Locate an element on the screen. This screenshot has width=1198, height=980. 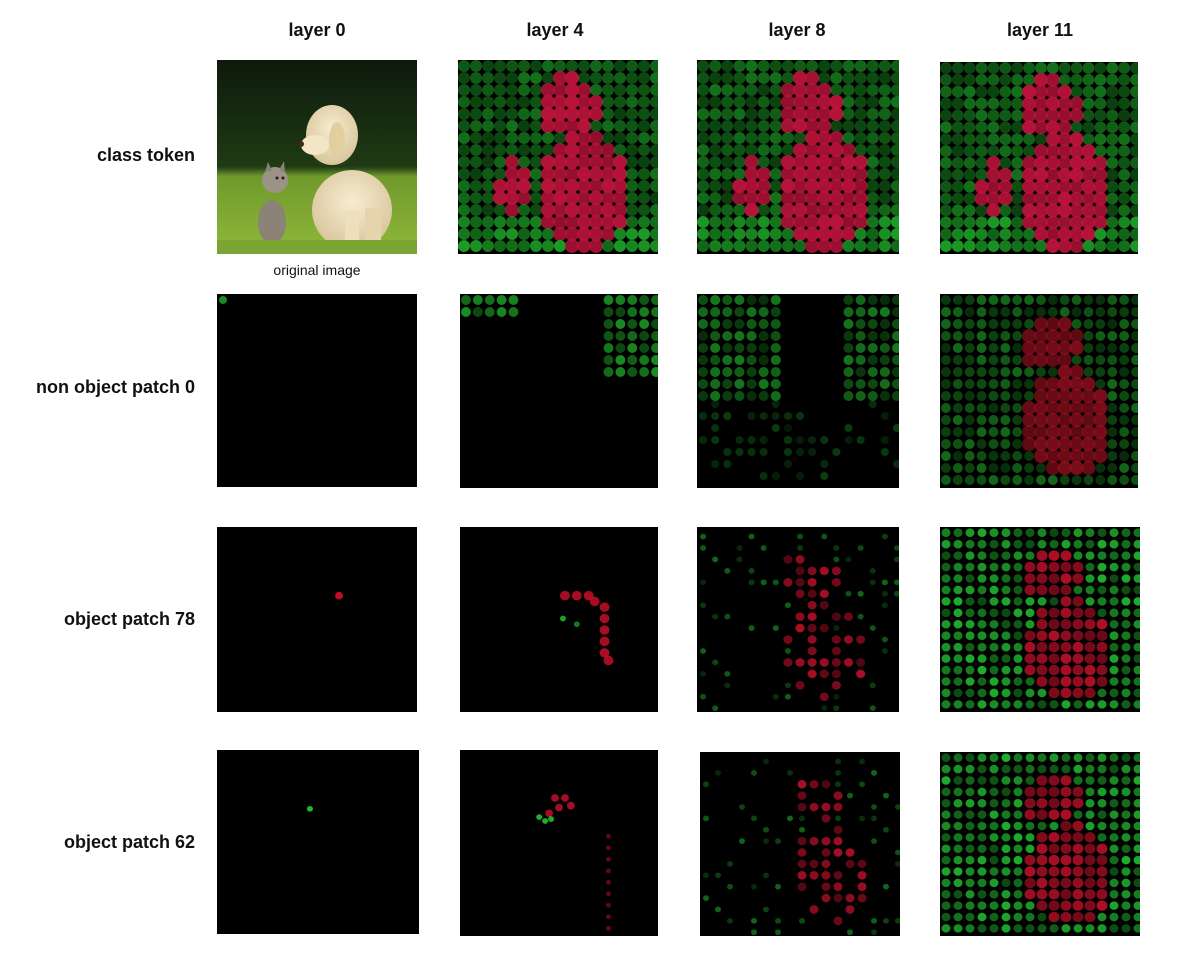
original-image is located at coordinates (317, 157).